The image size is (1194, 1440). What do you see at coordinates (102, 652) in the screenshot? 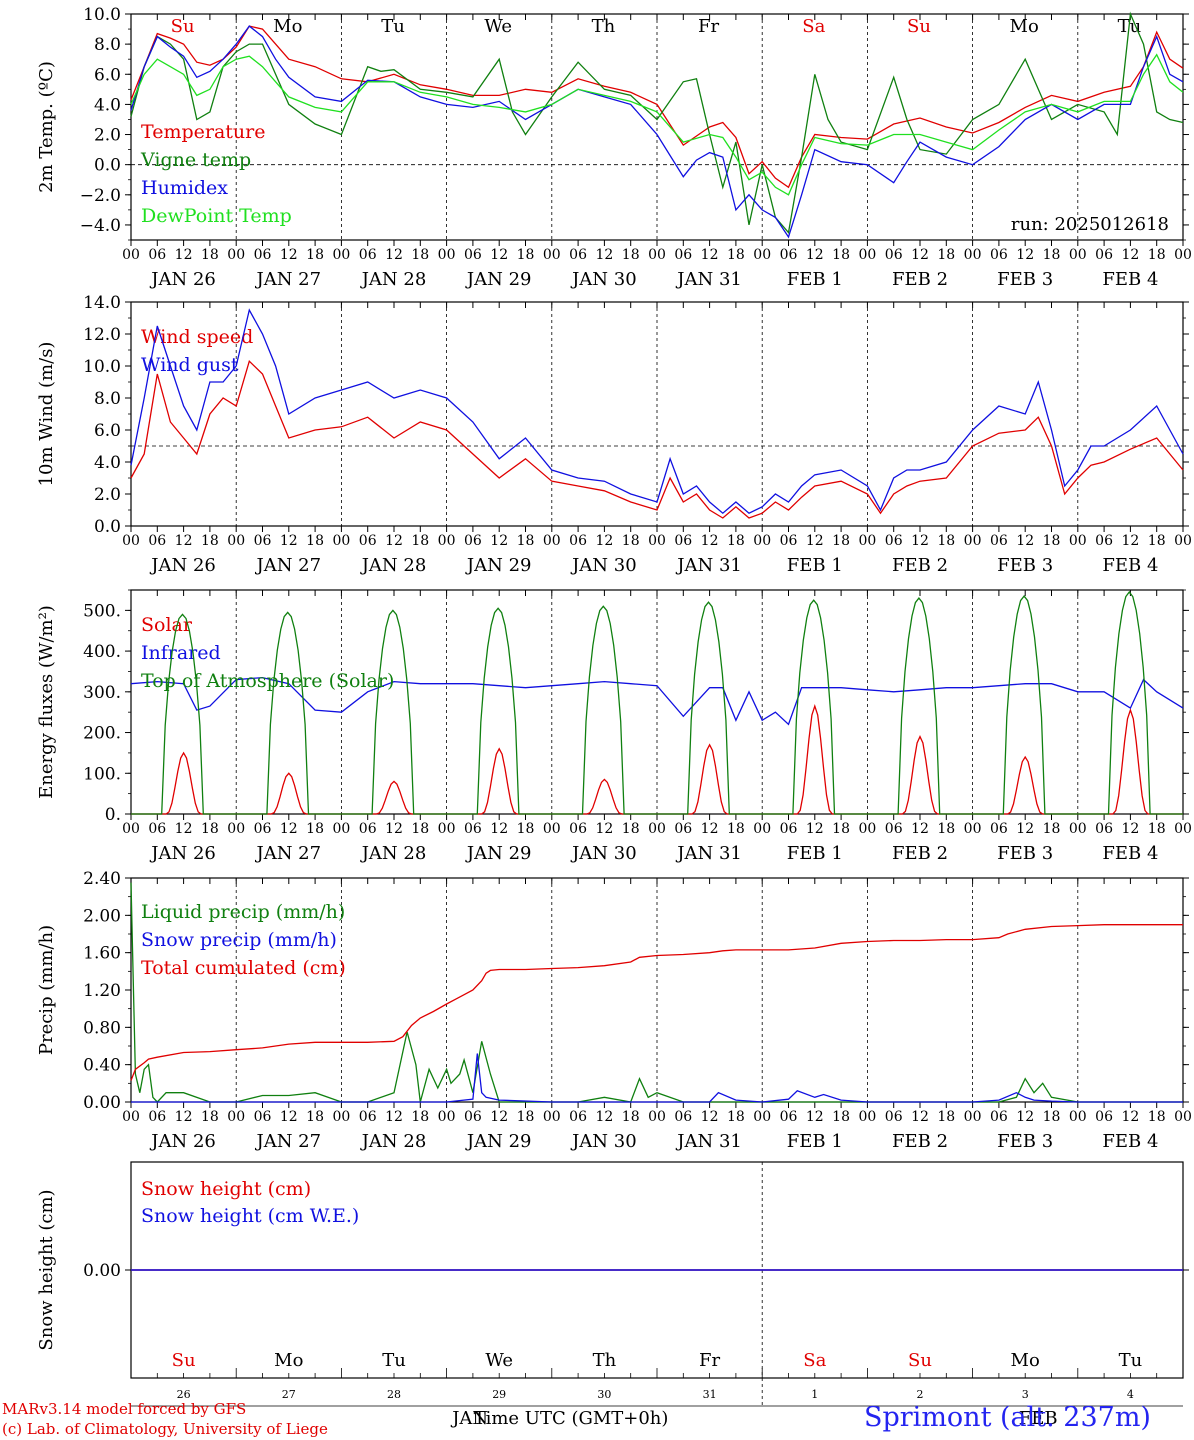
I see `y-tick-label: 400.` at bounding box center [102, 652].